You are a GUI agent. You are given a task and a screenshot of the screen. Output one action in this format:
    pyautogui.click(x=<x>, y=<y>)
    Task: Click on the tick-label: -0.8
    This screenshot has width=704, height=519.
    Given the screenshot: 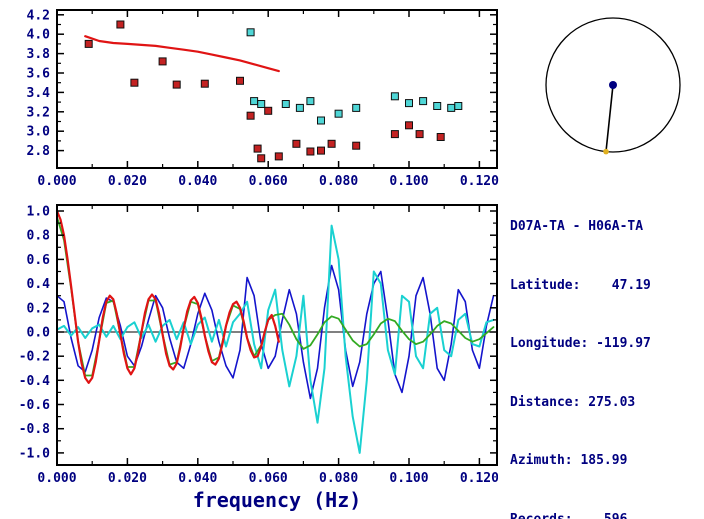 What is the action you would take?
    pyautogui.click(x=34, y=429)
    